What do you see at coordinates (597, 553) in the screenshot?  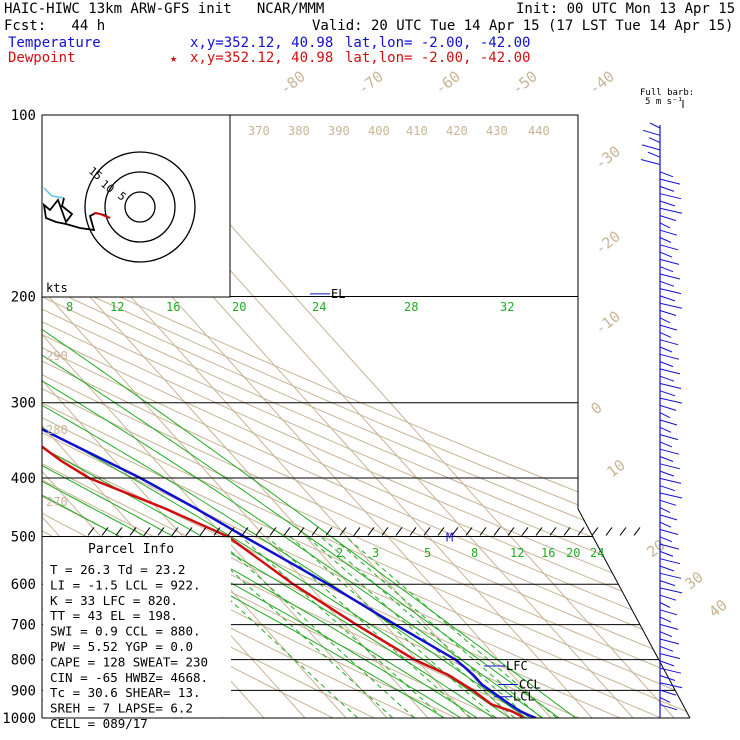 I see `mixing-ratio-label: 24` at bounding box center [597, 553].